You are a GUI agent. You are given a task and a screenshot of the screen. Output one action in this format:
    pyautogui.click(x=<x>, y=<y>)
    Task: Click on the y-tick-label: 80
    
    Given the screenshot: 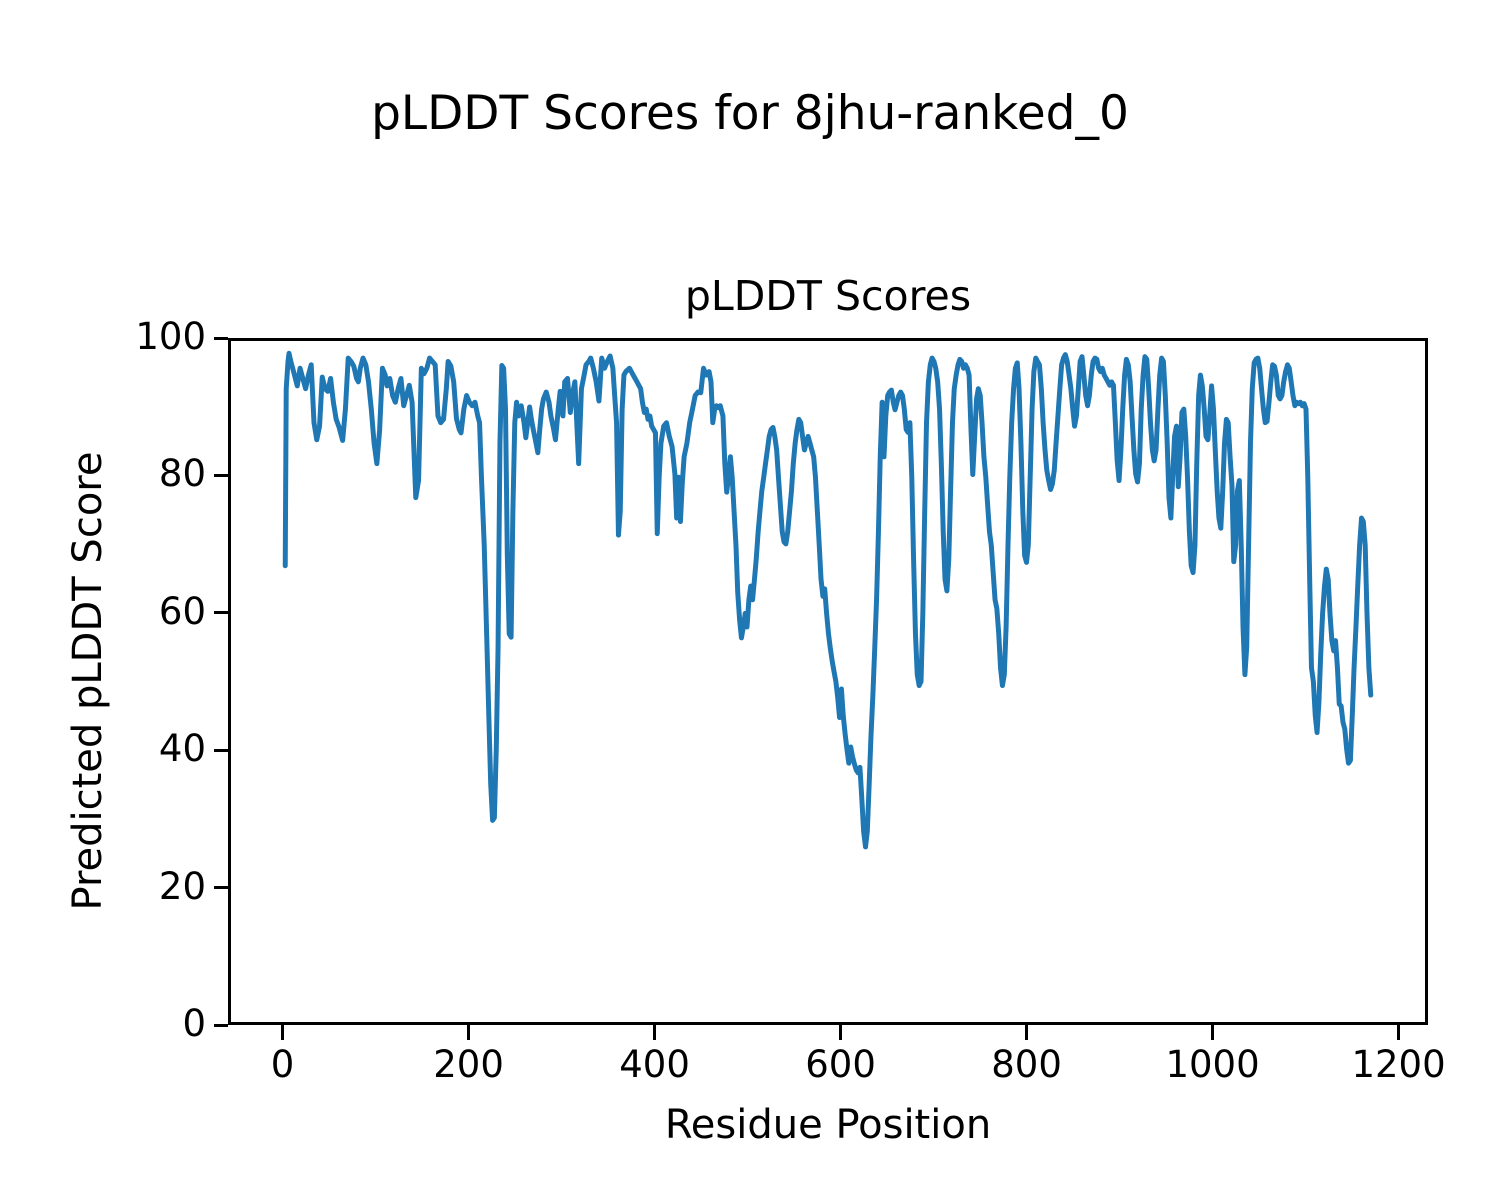 What is the action you would take?
    pyautogui.click(x=182, y=474)
    